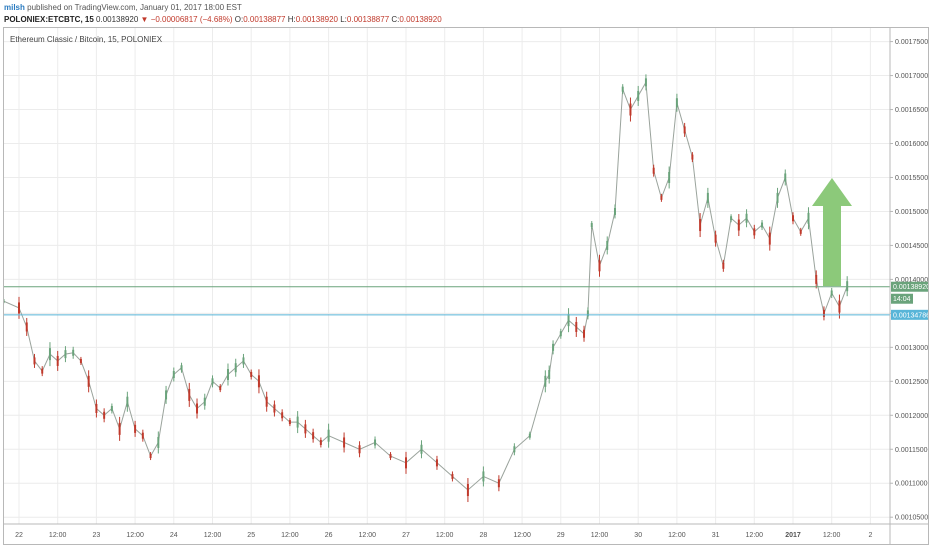  What do you see at coordinates (239, 19) in the screenshot?
I see `open-label: O:` at bounding box center [239, 19].